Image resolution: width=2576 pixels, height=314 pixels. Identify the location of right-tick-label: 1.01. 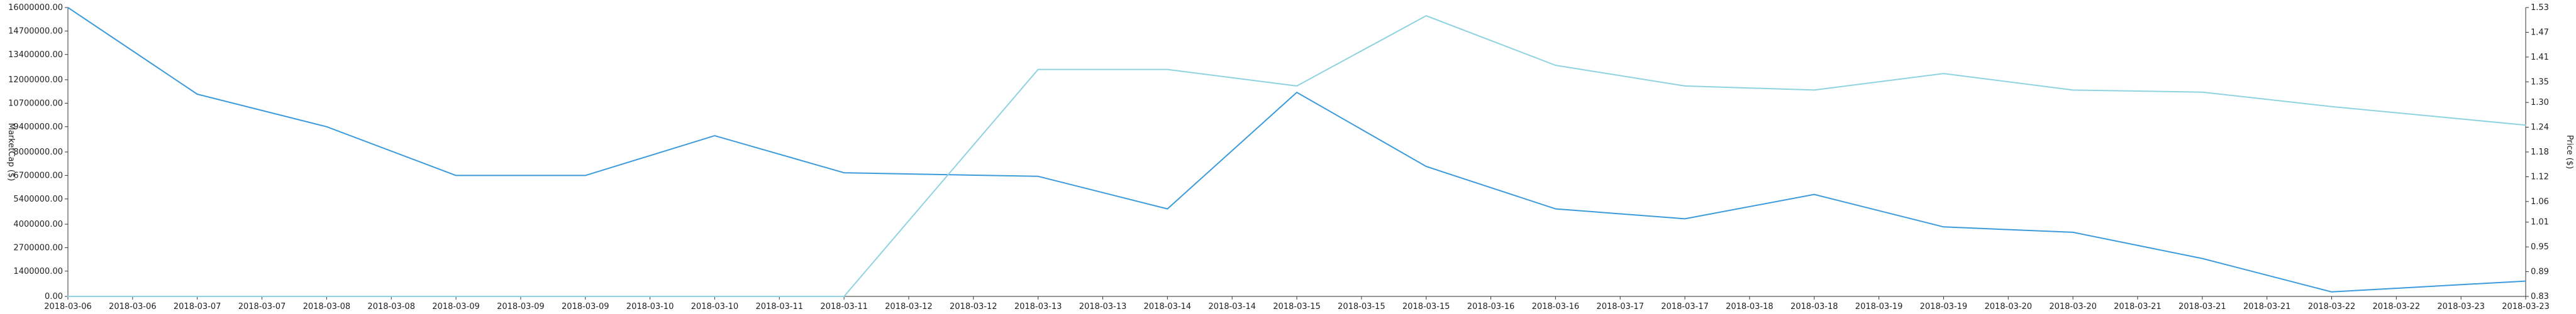
(2540, 222).